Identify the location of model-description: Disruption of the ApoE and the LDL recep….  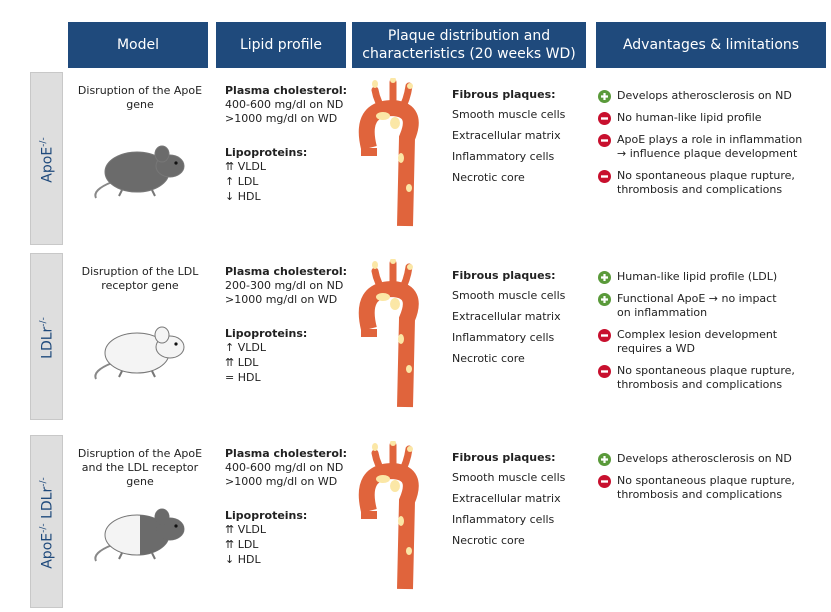
(140, 467).